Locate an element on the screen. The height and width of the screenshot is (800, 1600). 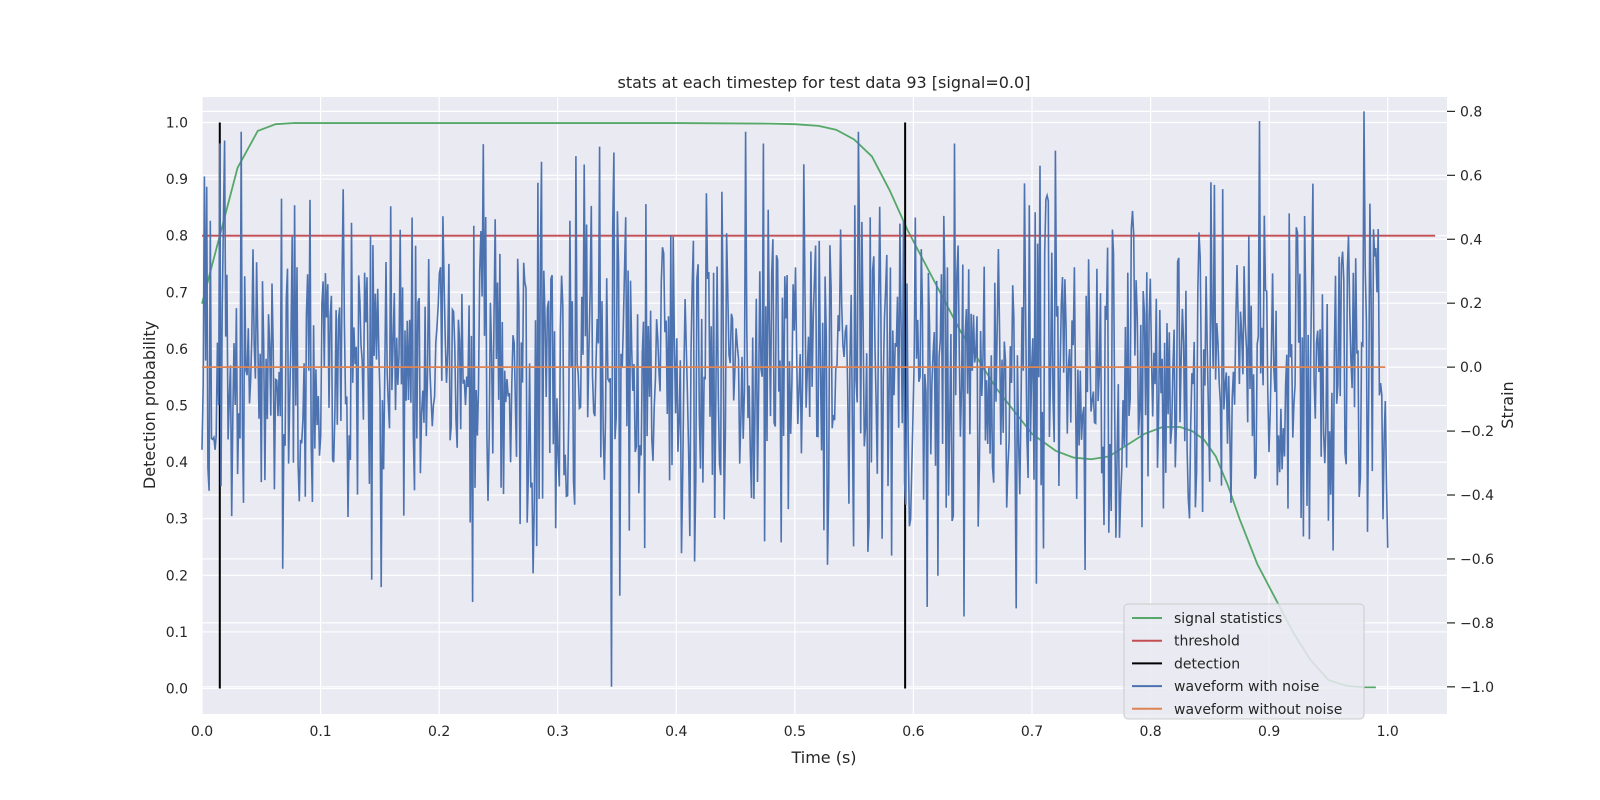
y2-tick-label: −0.4 is located at coordinates (1477, 496).